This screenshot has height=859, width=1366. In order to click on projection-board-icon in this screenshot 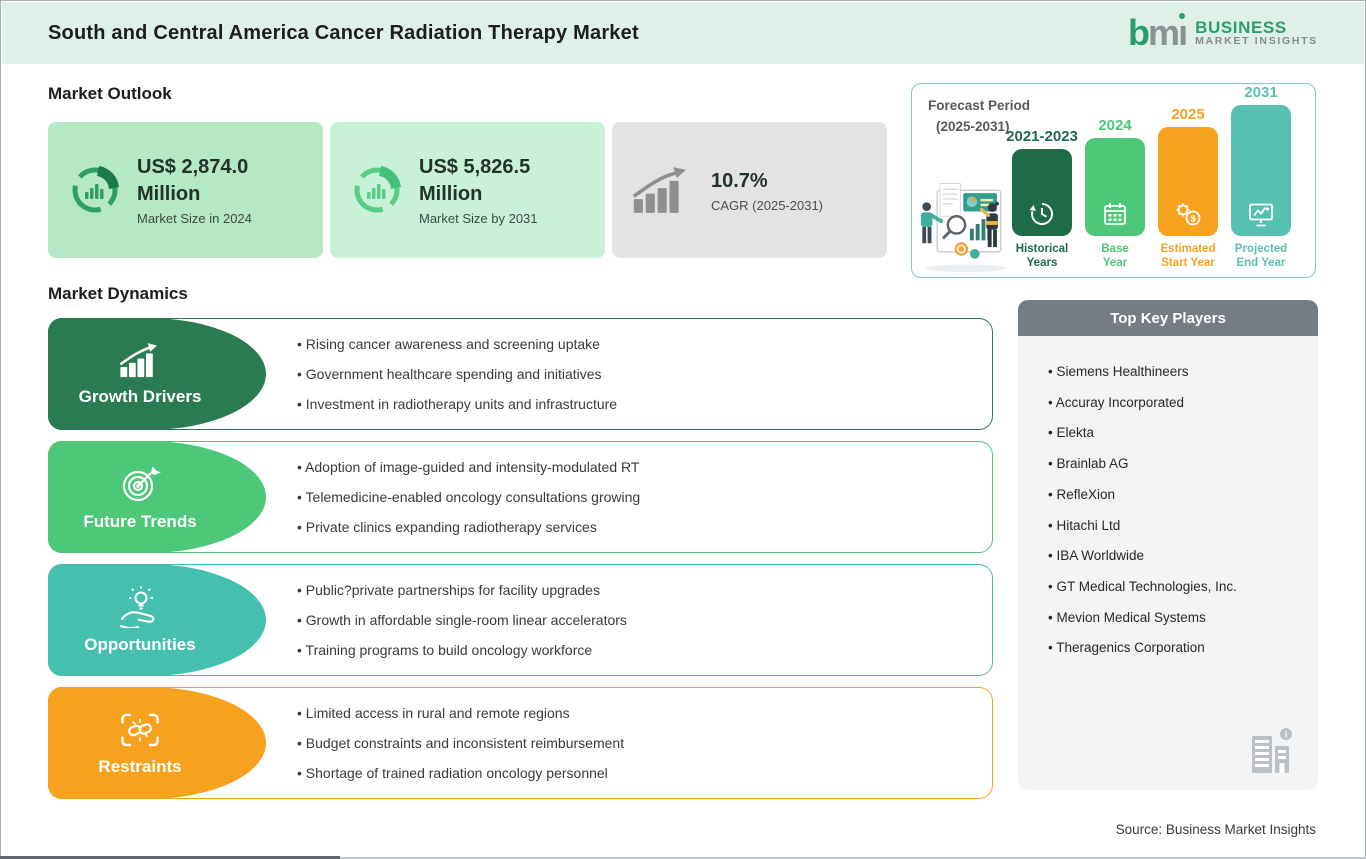, I will do `click(1261, 215)`.